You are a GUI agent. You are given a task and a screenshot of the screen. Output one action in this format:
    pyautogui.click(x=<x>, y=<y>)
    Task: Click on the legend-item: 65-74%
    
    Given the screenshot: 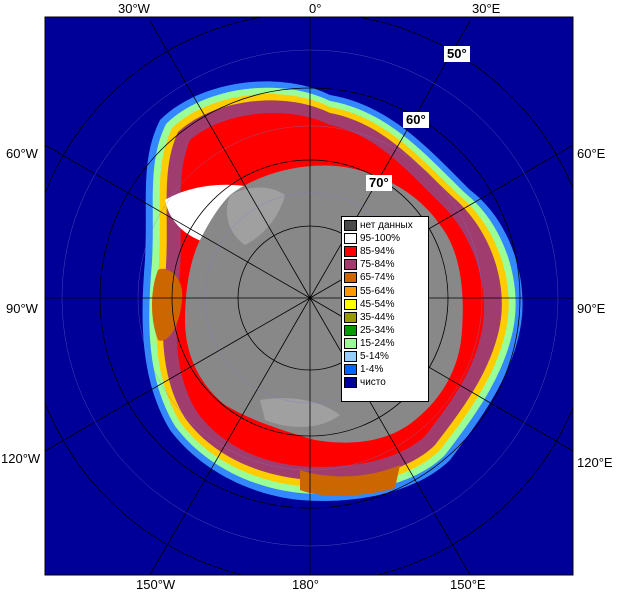 What is the action you would take?
    pyautogui.click(x=385, y=277)
    